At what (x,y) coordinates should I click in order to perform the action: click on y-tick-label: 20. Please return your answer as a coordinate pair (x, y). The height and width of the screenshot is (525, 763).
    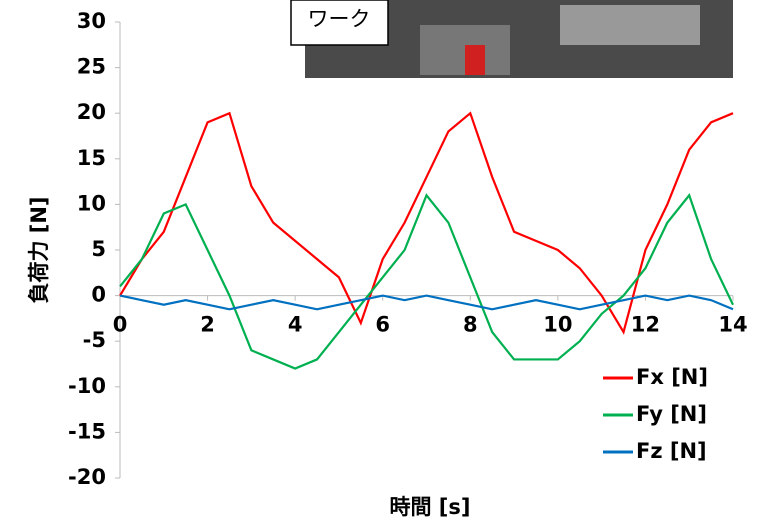
    Looking at the image, I should click on (91, 112).